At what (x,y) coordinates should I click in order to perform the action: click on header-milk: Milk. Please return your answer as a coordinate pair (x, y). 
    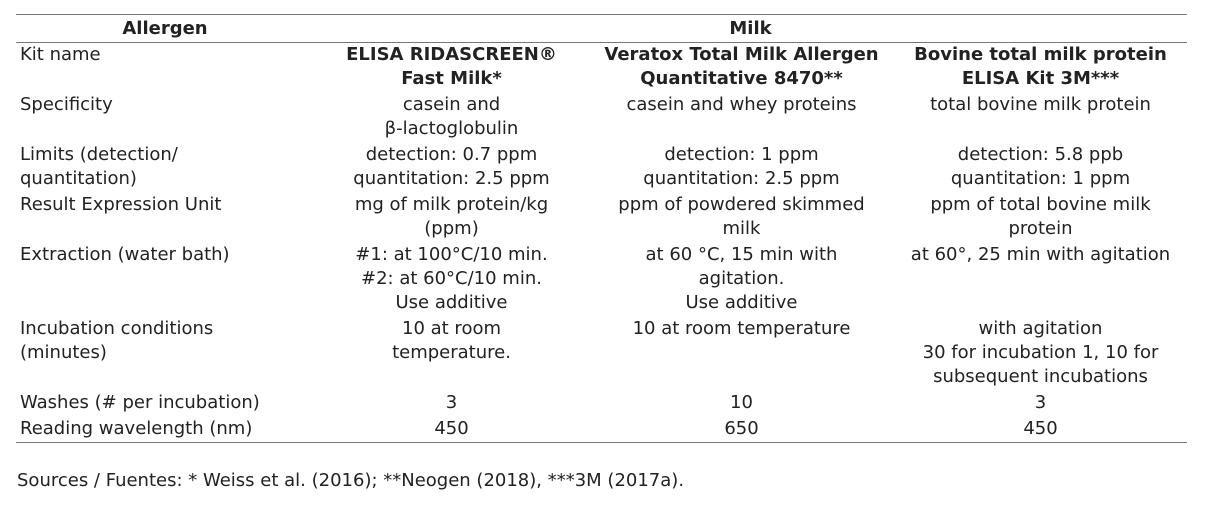
    Looking at the image, I should click on (750, 28).